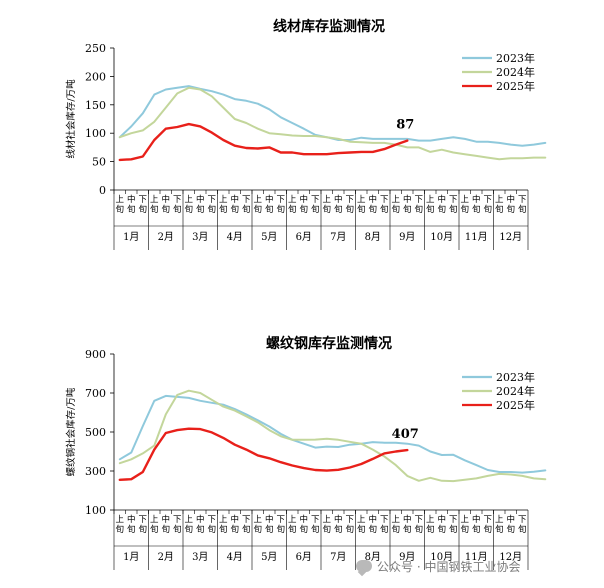 The width and height of the screenshot is (604, 588). I want to click on month-label: 10月, so click(441, 557).